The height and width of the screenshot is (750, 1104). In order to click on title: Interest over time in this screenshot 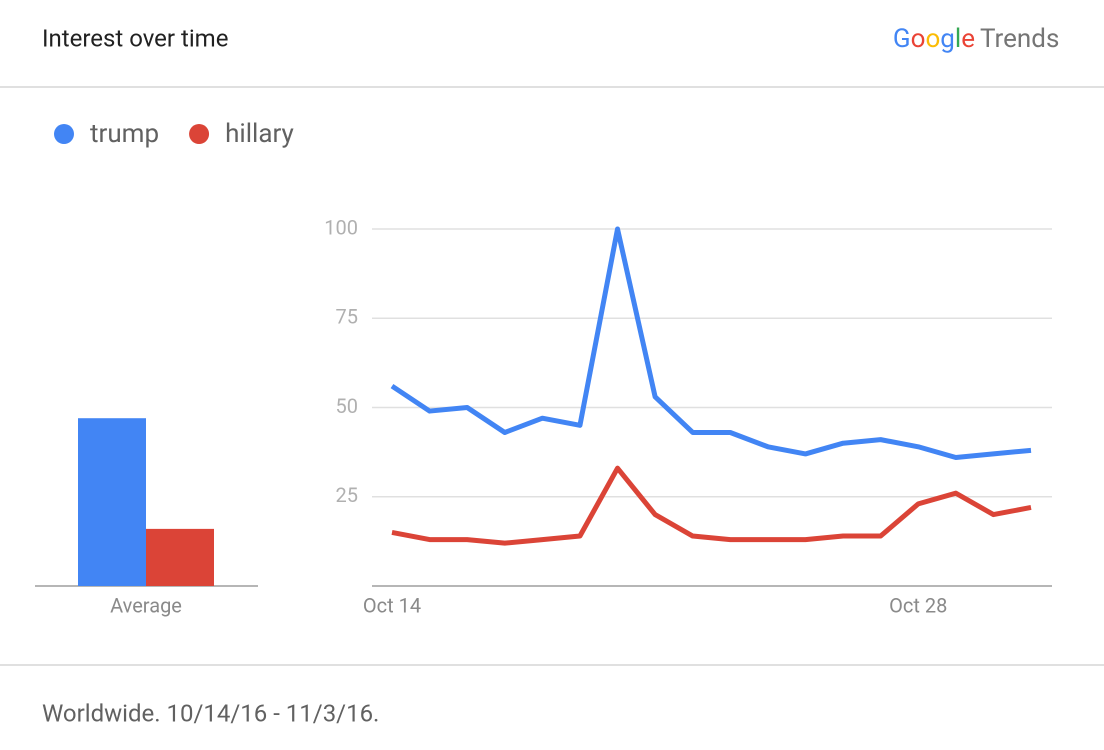, I will do `click(135, 38)`.